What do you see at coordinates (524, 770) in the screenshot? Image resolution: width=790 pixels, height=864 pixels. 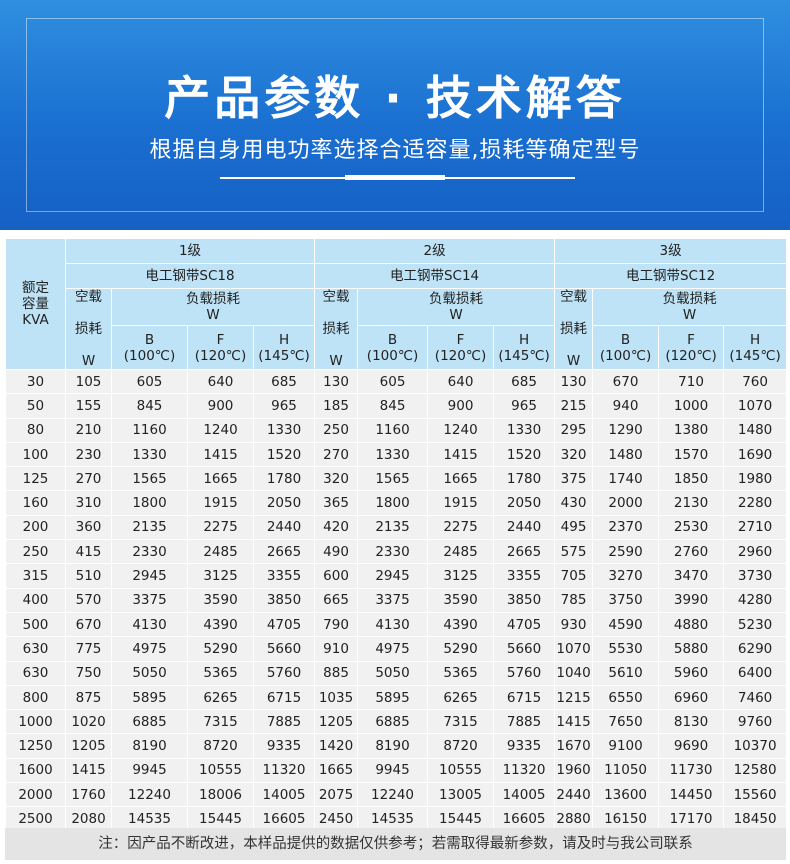 I see `value-cell: 11320` at bounding box center [524, 770].